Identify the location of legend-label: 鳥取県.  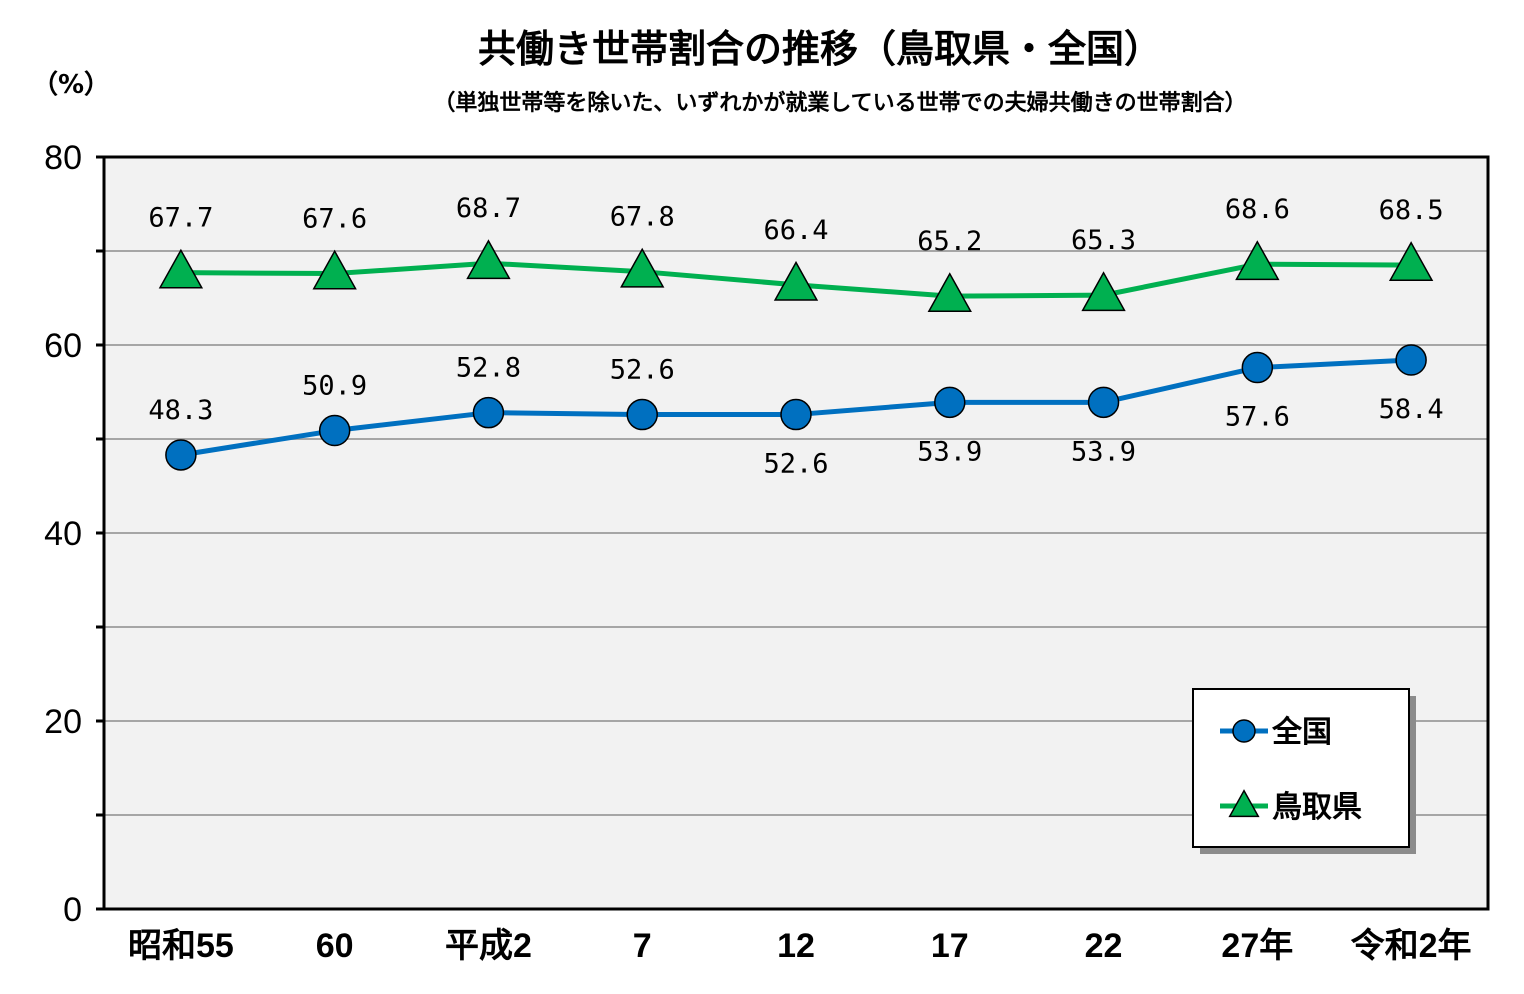
(1317, 807).